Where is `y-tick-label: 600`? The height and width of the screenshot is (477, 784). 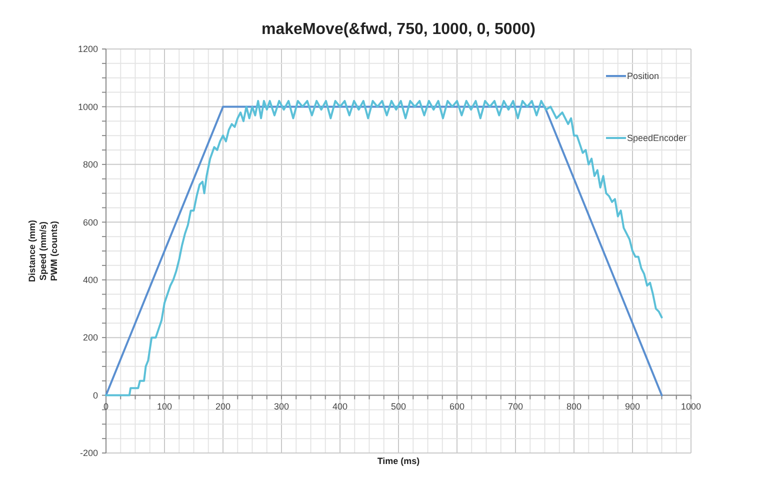 y-tick-label: 600 is located at coordinates (90, 222).